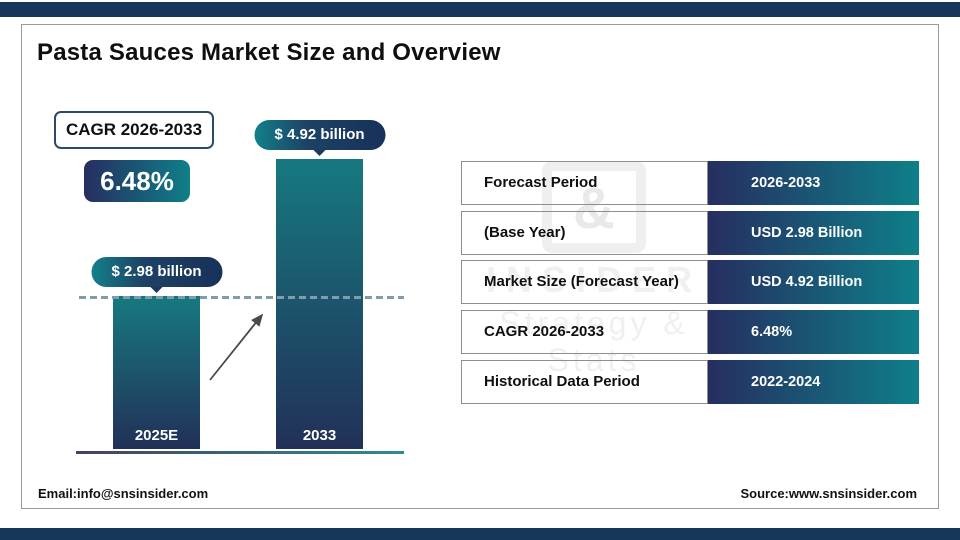  I want to click on table-row: Forecast Period 2026-2033, so click(690, 183).